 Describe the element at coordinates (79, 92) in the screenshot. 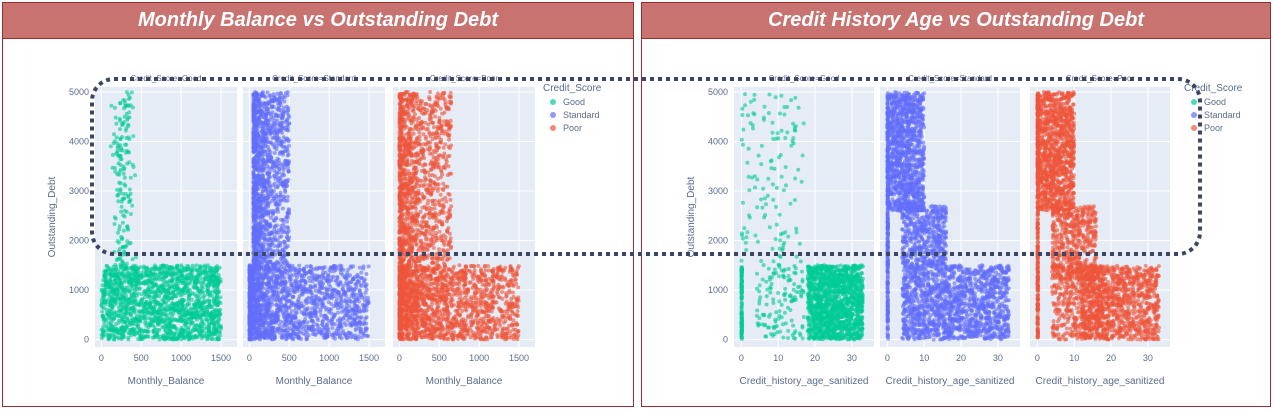

I see `y-tick-label: 5000` at that location.